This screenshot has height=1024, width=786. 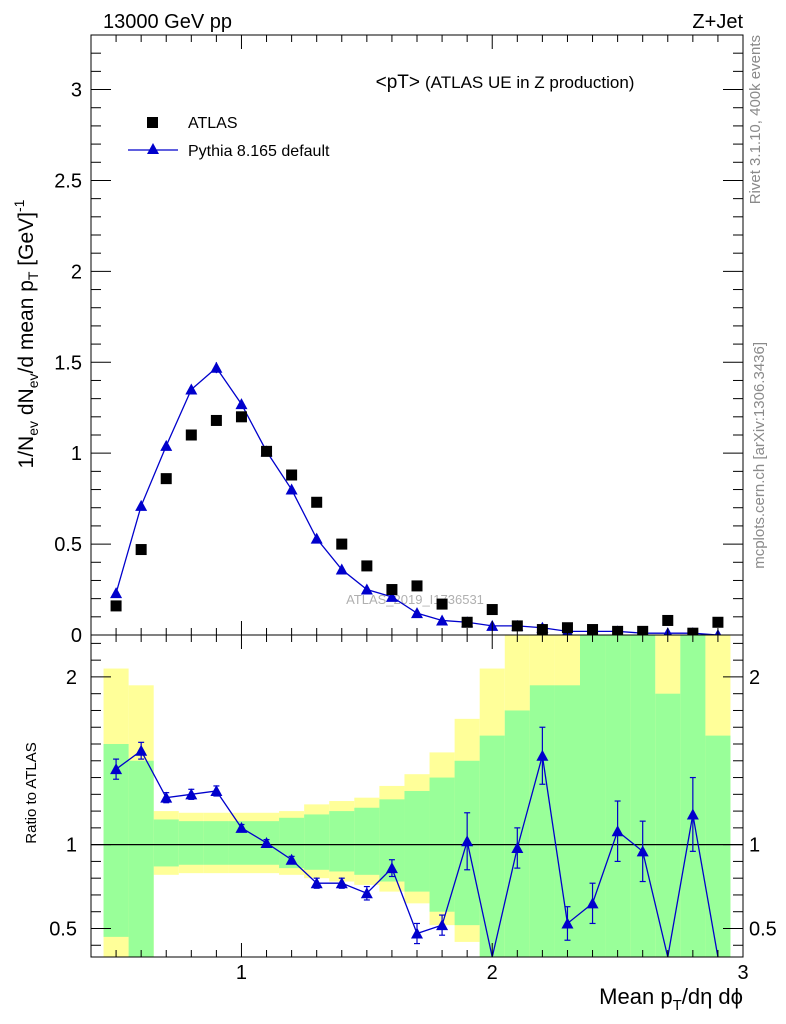 I want to click on chart-title: <pT>, so click(x=398, y=82).